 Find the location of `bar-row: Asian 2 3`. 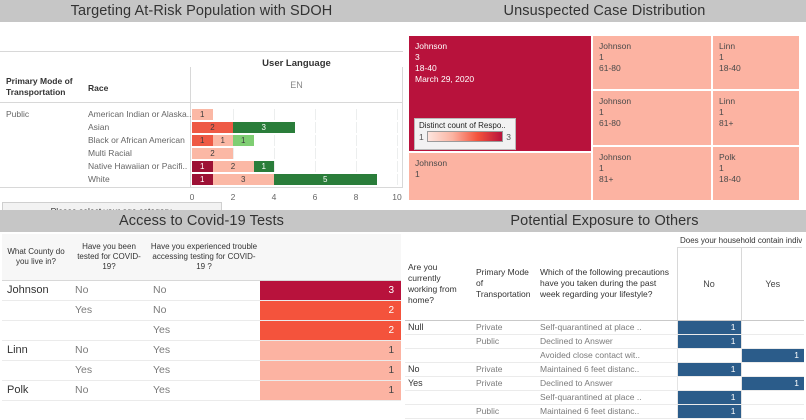

bar-row: Asian 2 3 is located at coordinates (201, 127).